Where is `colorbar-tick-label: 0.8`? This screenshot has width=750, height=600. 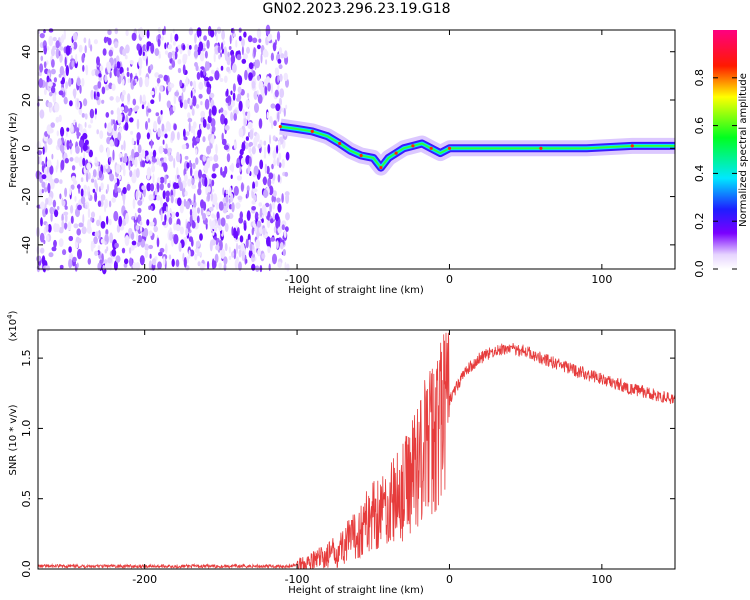
colorbar-tick-label: 0.8 is located at coordinates (699, 78).